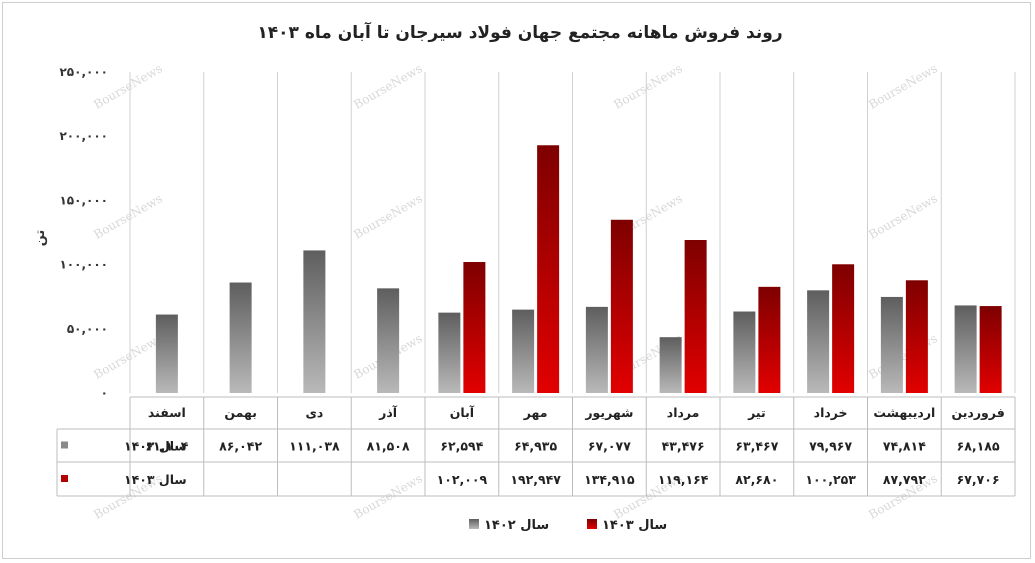 Image resolution: width=1035 pixels, height=563 pixels. Describe the element at coordinates (634, 525) in the screenshot. I see `legend-label: سال ۱۴۰۳` at that location.